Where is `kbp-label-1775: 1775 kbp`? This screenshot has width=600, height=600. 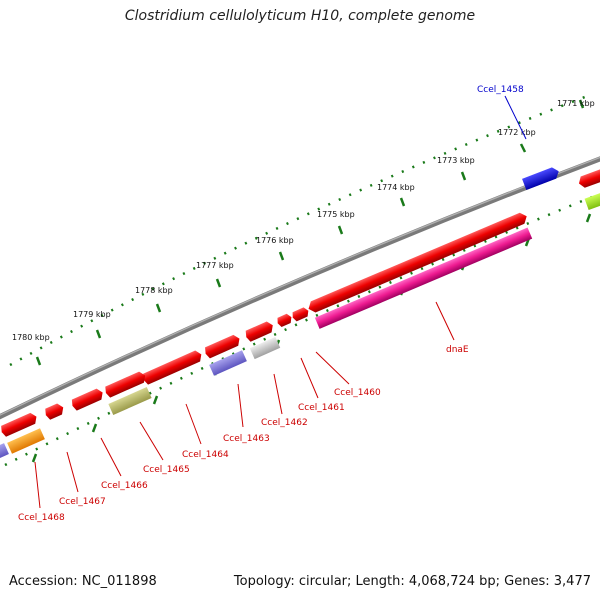
kbp-label-1775: 1775 kbp is located at coordinates (336, 214).